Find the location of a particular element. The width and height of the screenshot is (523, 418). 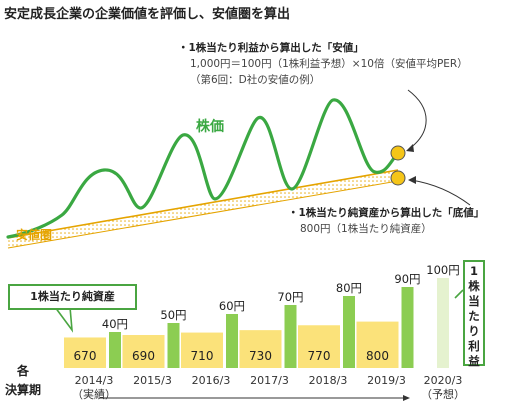

eps-value-label: 80円 is located at coordinates (349, 288).